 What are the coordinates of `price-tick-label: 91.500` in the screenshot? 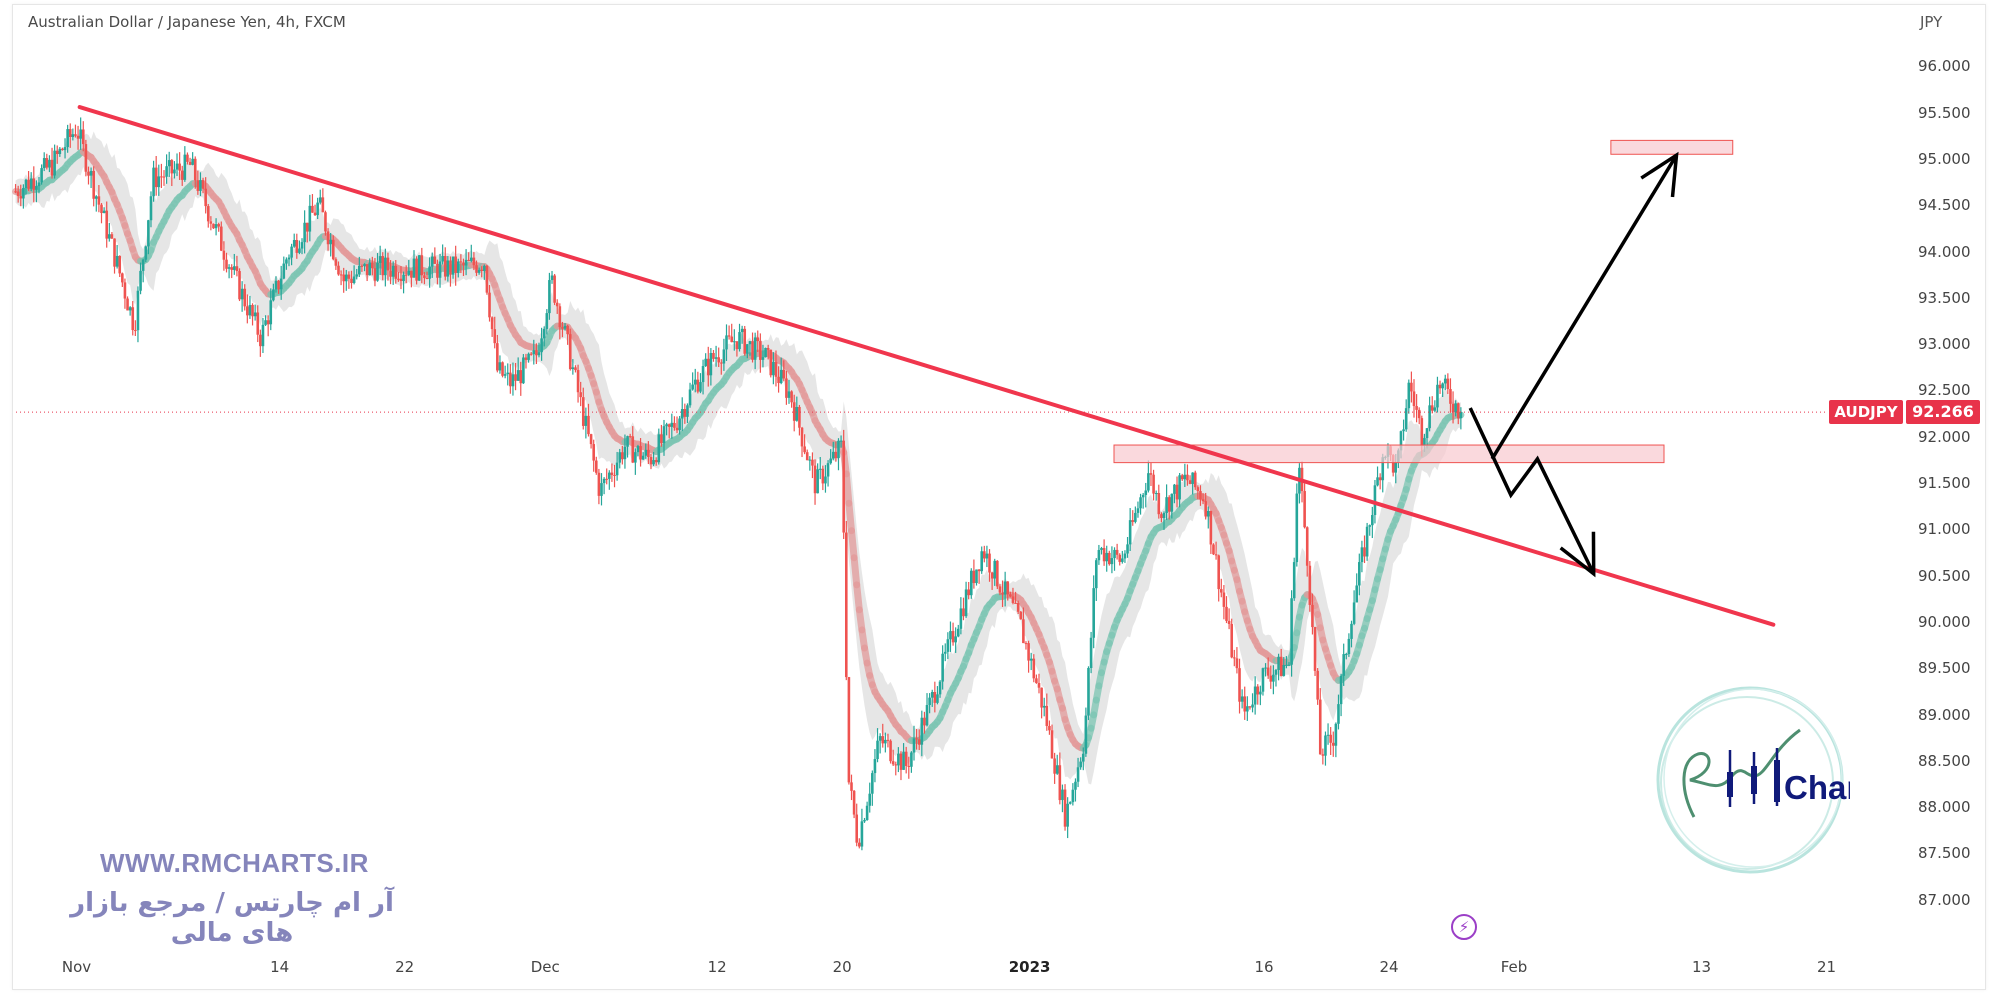 It's located at (1944, 483).